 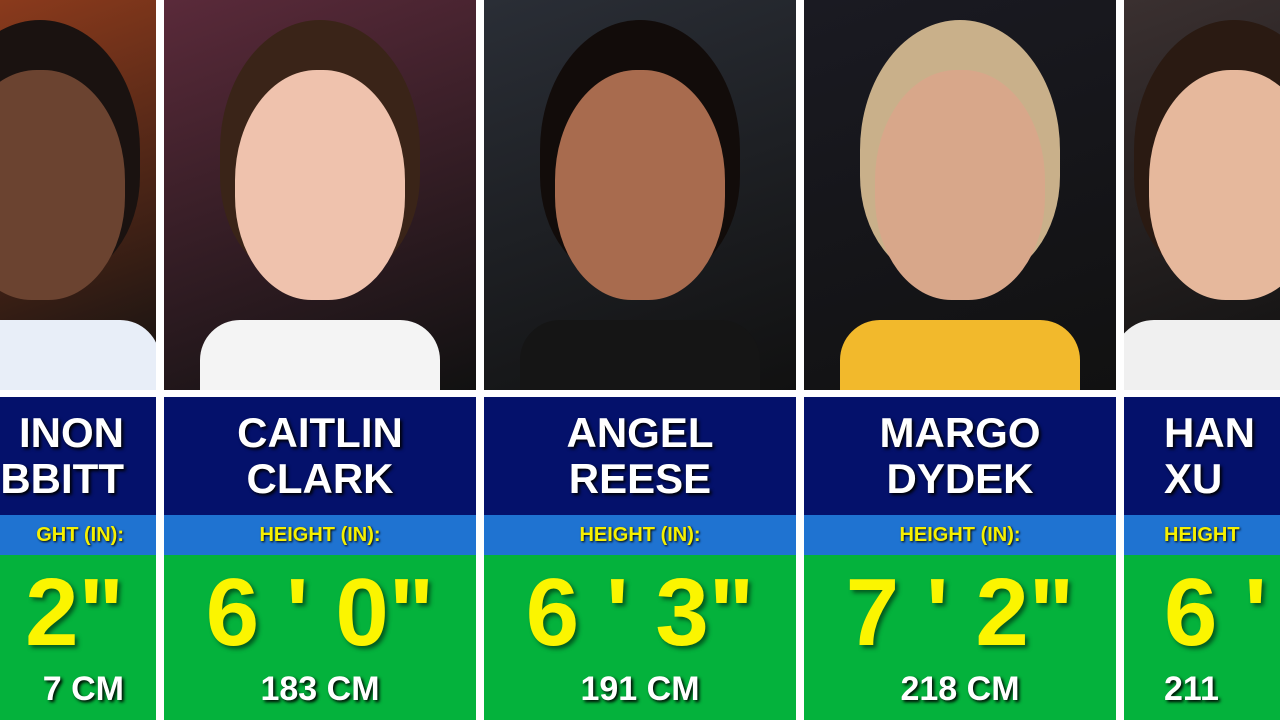 I want to click on height-label: GHT (IN):, so click(x=78, y=535).